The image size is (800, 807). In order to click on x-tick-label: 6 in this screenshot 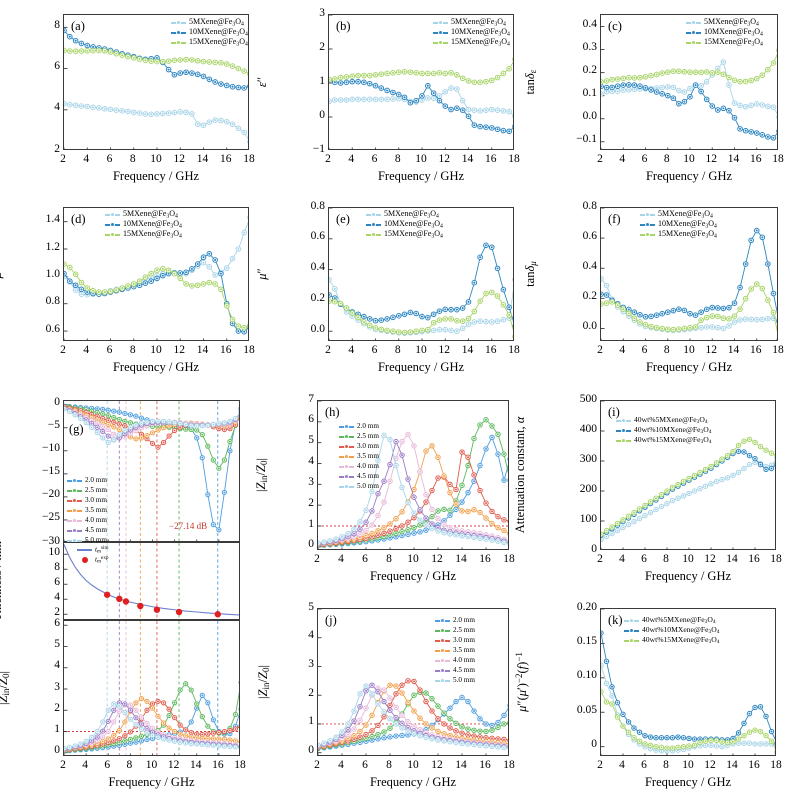, I will do `click(374, 350)`.